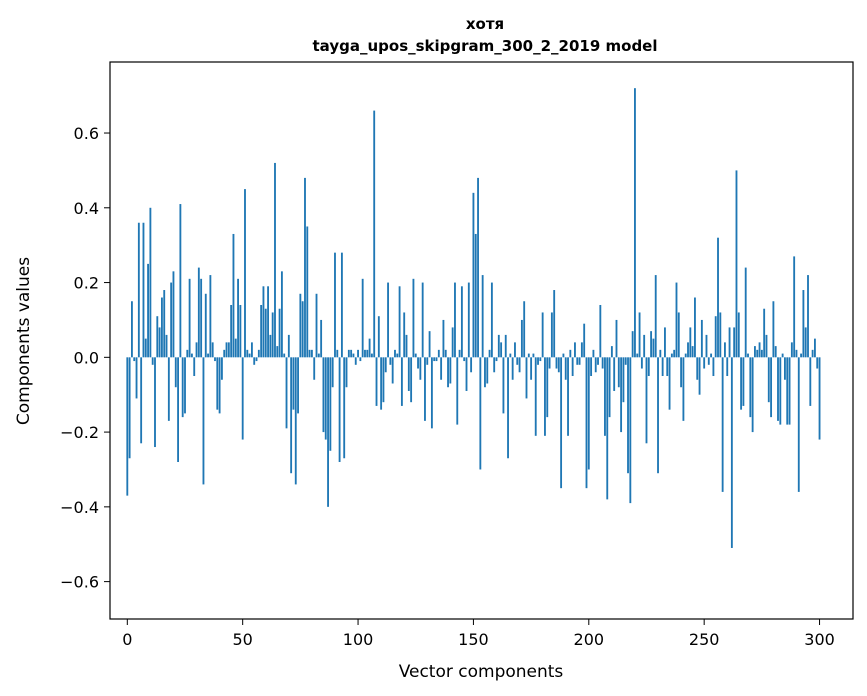 This screenshot has width=867, height=696. Describe the element at coordinates (127, 639) in the screenshot. I see `x-tick-label: 0` at that location.